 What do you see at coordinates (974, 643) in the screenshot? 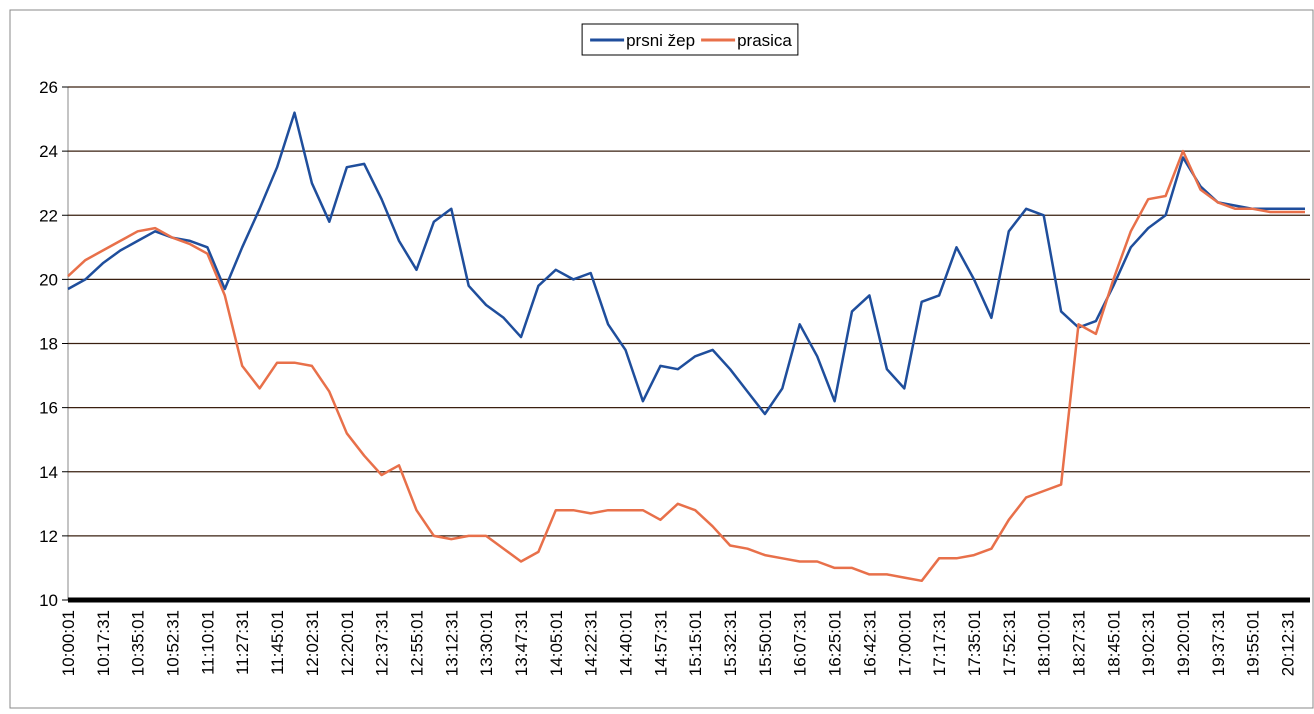
I see `x-tick-label: 17:35:01` at bounding box center [974, 643].